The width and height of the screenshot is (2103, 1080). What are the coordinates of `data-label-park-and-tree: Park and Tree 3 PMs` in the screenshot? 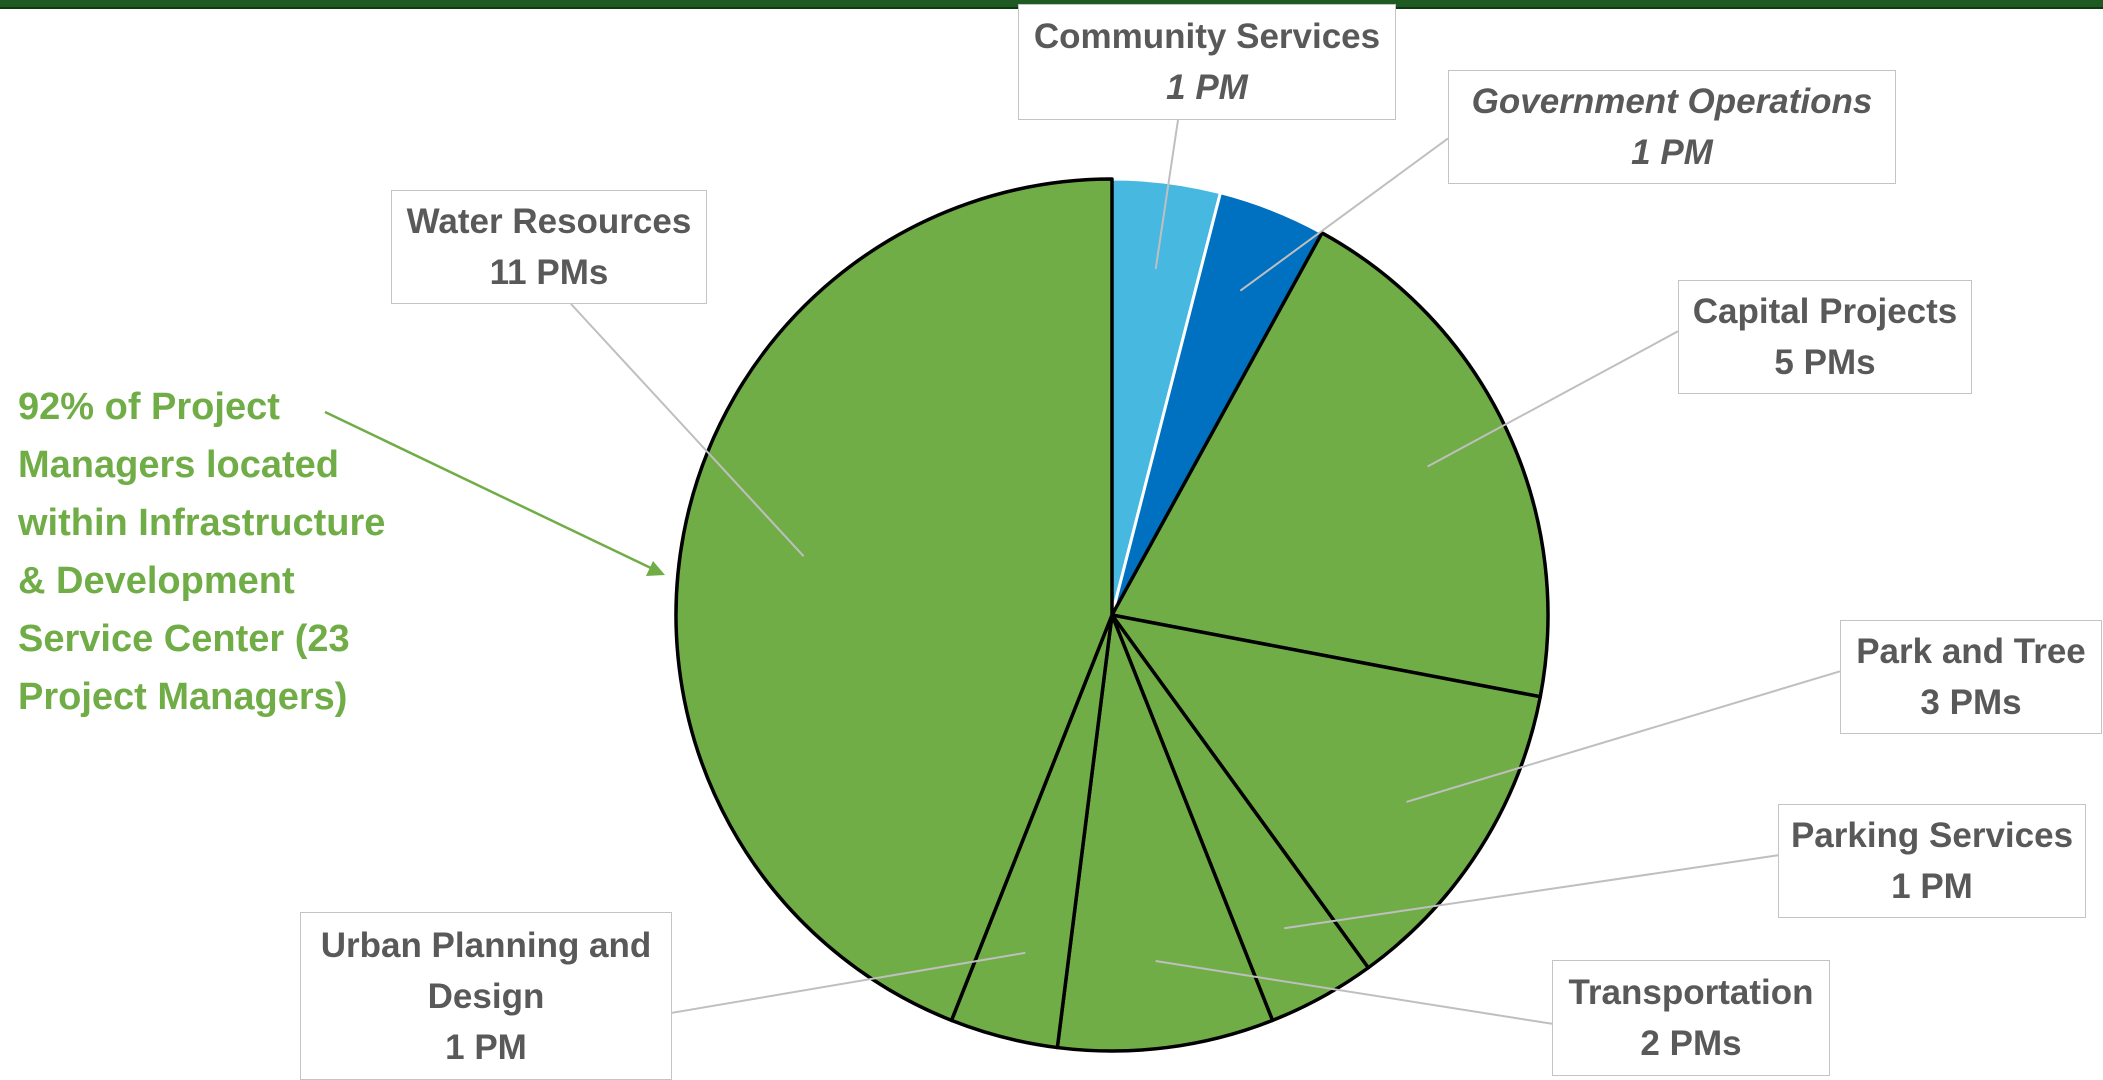 It's located at (1971, 677).